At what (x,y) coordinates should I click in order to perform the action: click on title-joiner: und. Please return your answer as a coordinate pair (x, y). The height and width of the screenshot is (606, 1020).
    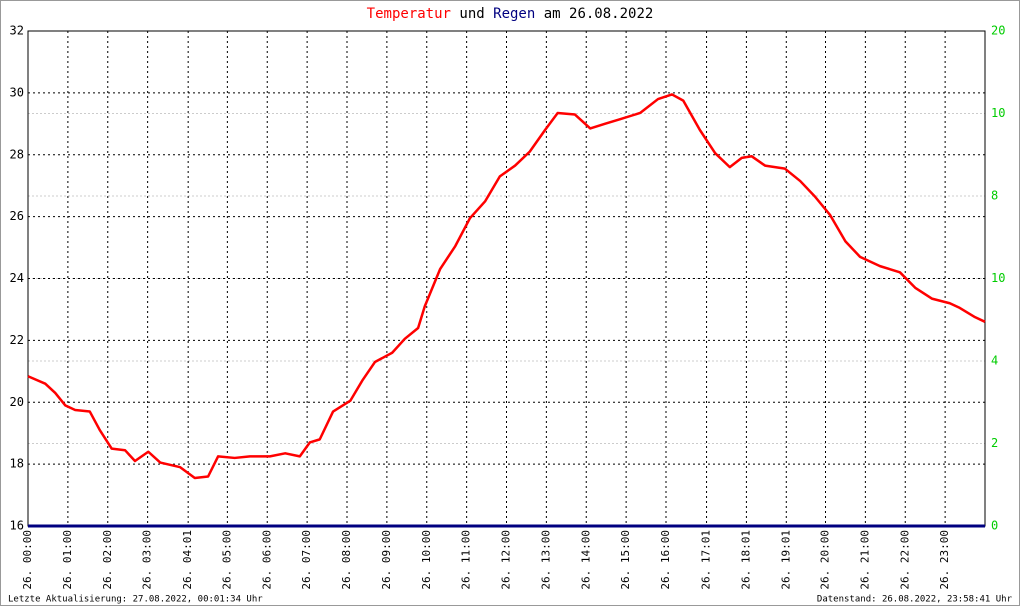
    Looking at the image, I should click on (471, 14).